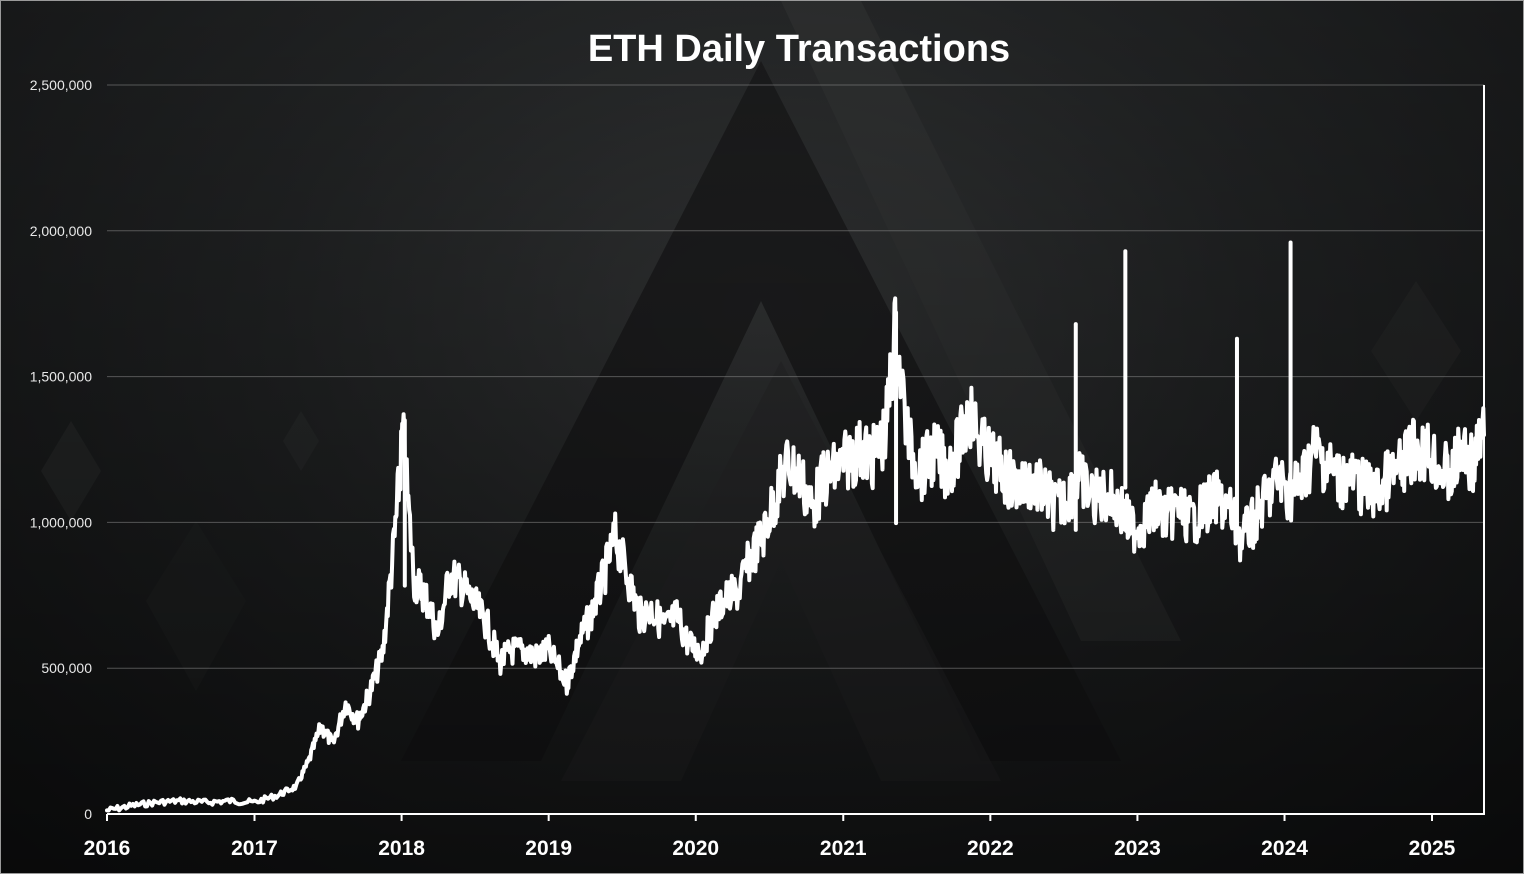 Image resolution: width=1524 pixels, height=874 pixels. What do you see at coordinates (61, 522) in the screenshot?
I see `y-tick-label: 1,000,000` at bounding box center [61, 522].